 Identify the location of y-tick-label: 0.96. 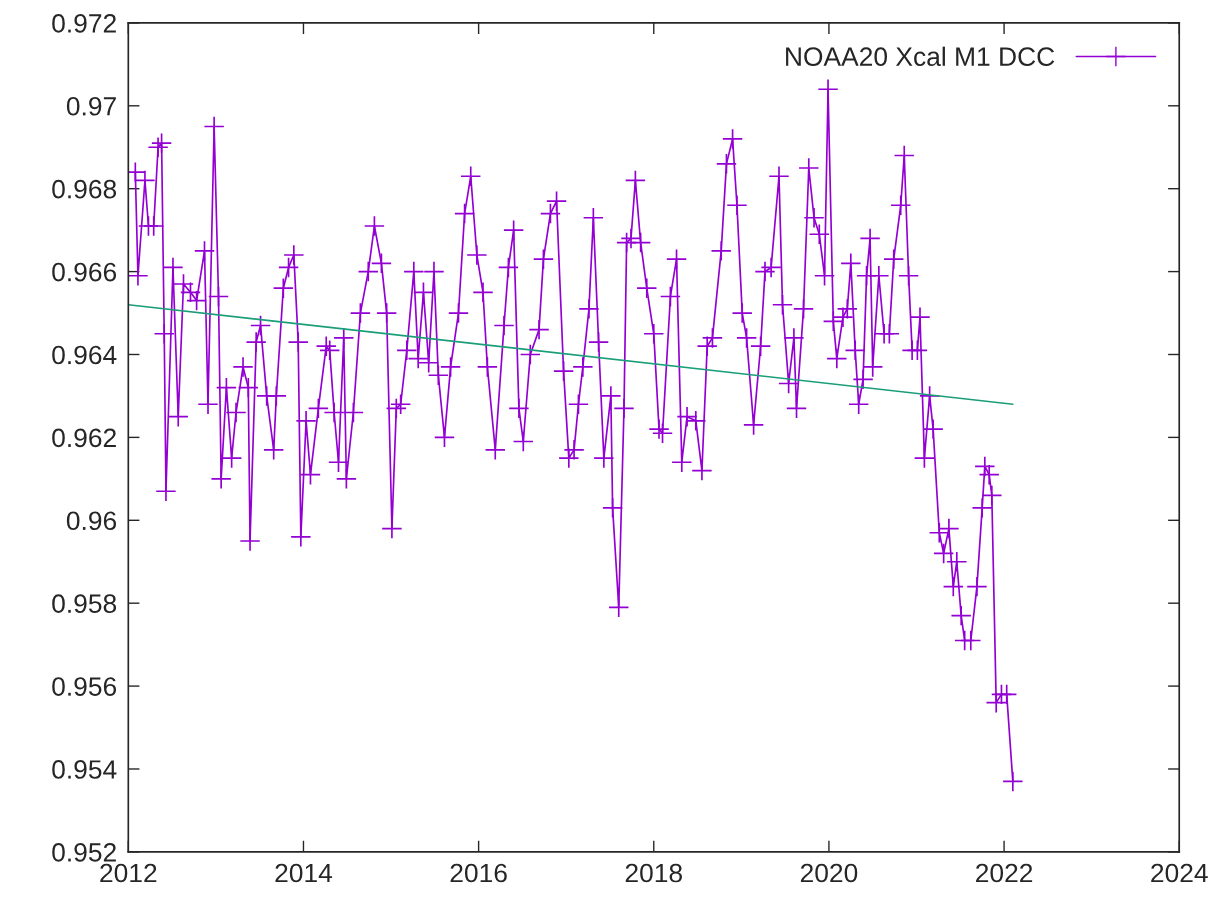
(91, 521).